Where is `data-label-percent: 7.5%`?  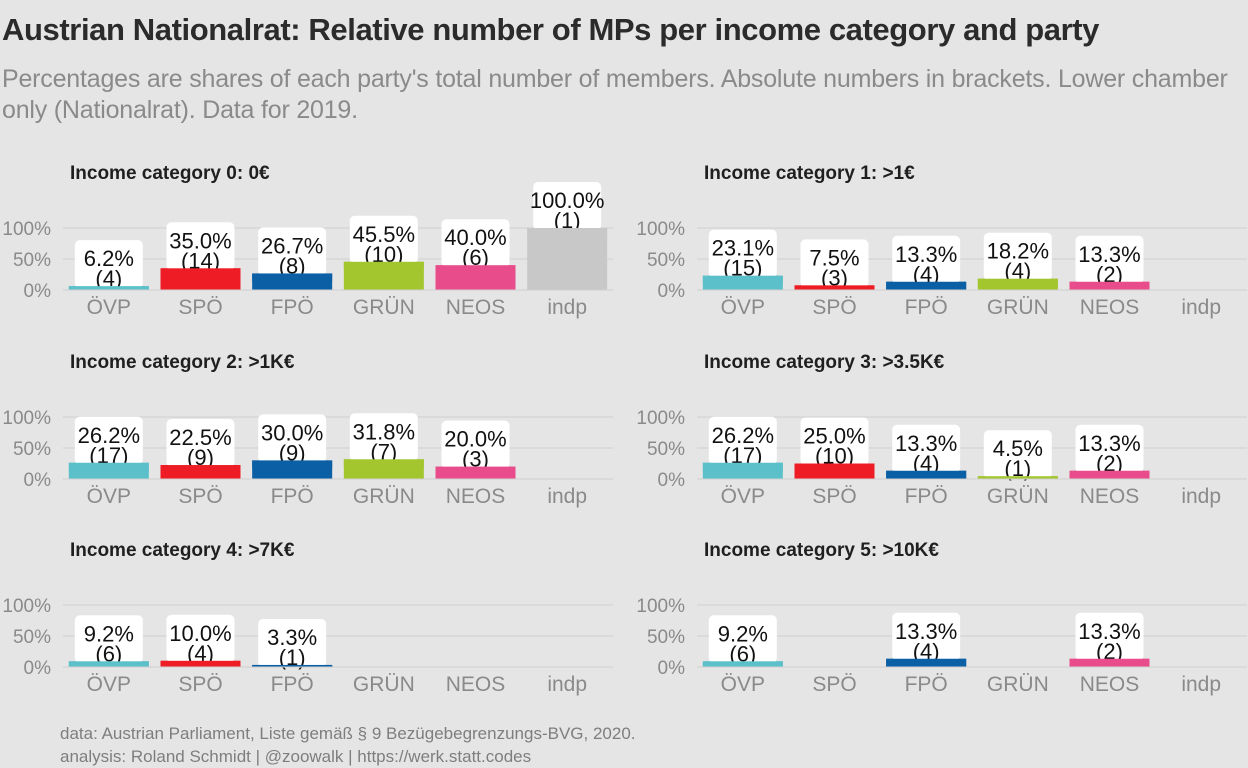
data-label-percent: 7.5% is located at coordinates (834, 257).